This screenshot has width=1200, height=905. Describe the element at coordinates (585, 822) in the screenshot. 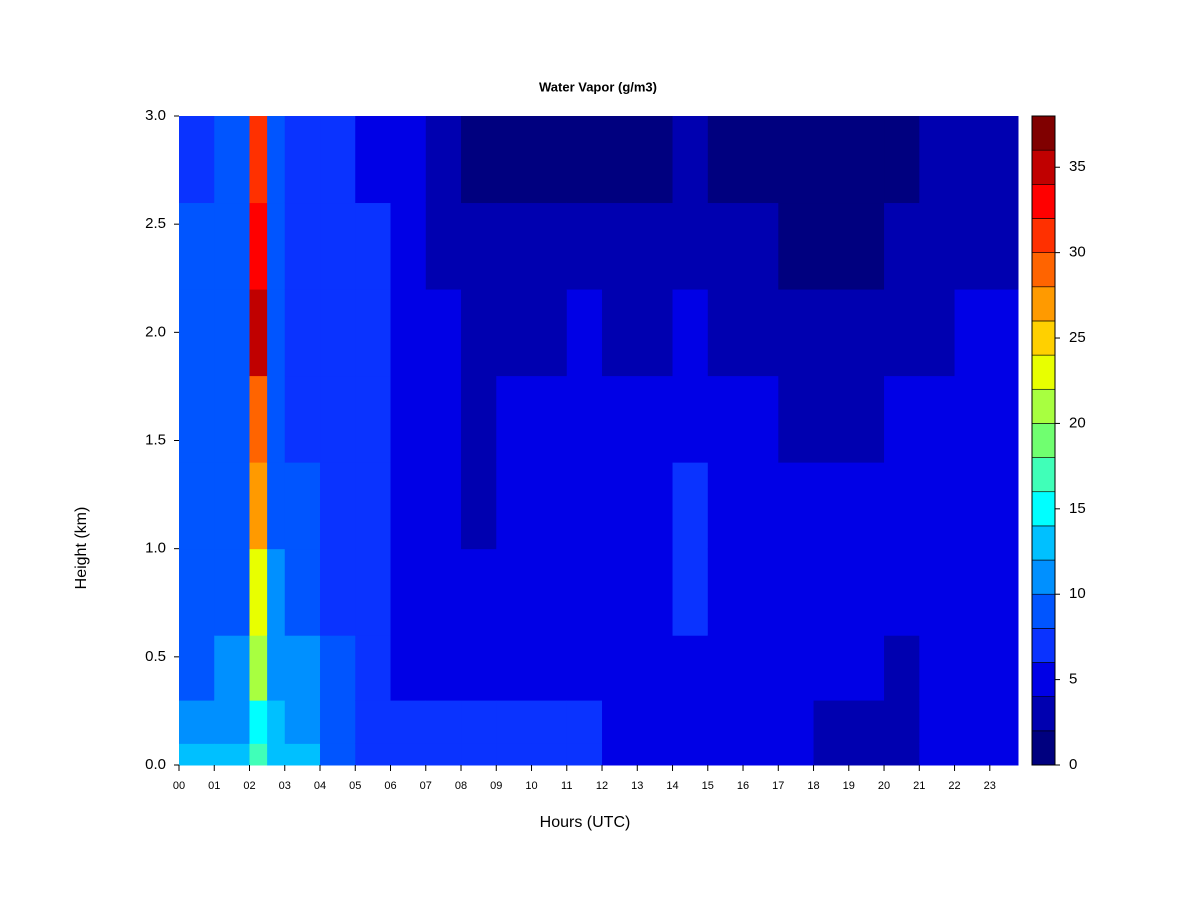

I see `x-axis-label: Hours (UTC)` at that location.